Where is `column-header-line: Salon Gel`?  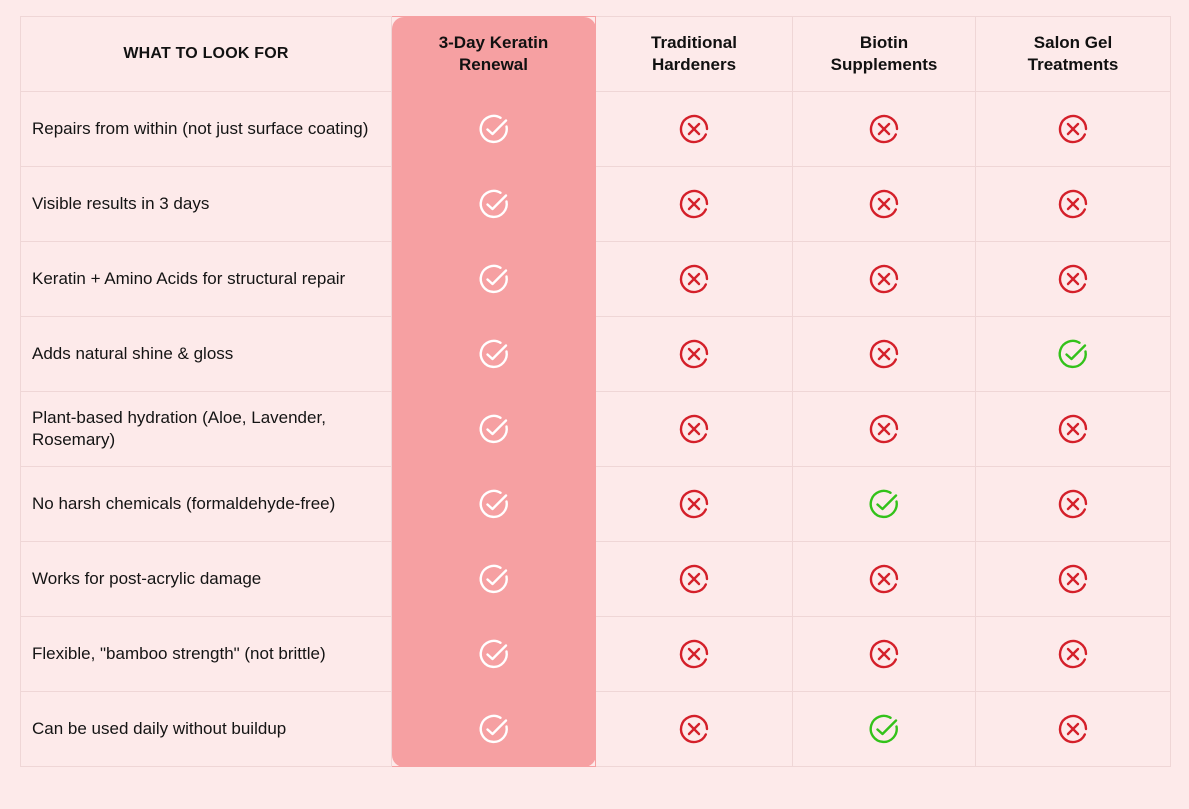
column-header-line: Salon Gel is located at coordinates (1073, 42).